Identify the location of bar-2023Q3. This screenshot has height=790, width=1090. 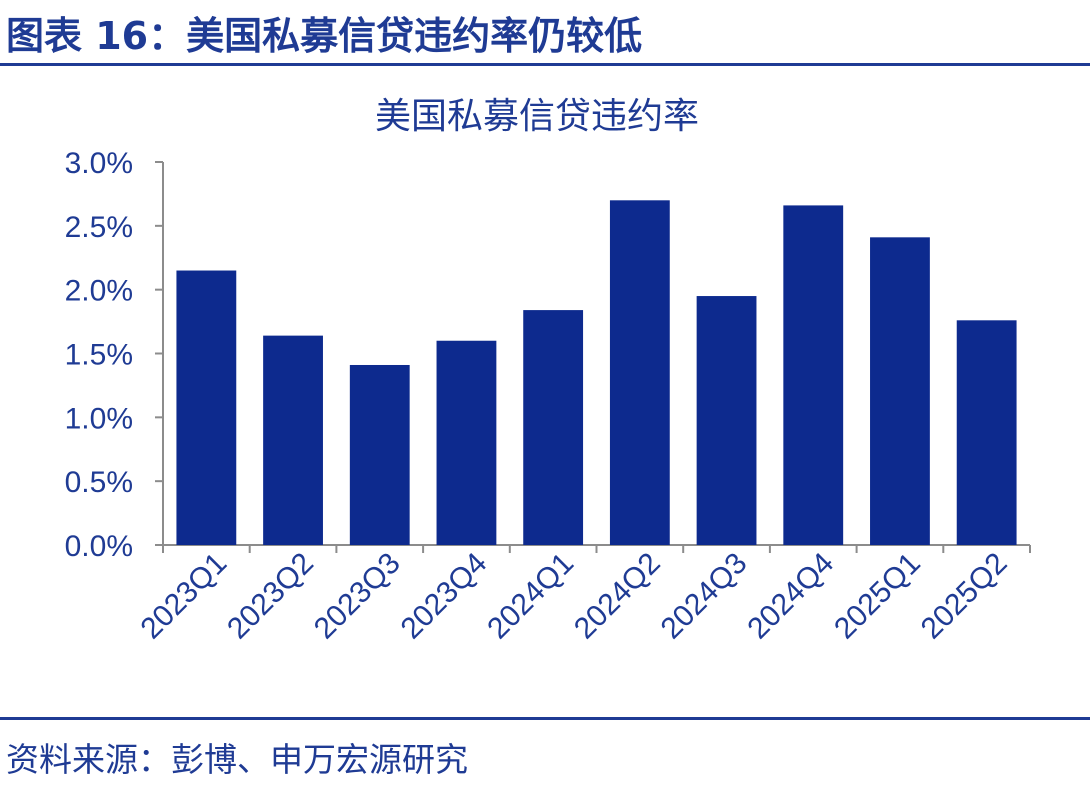
(379, 454).